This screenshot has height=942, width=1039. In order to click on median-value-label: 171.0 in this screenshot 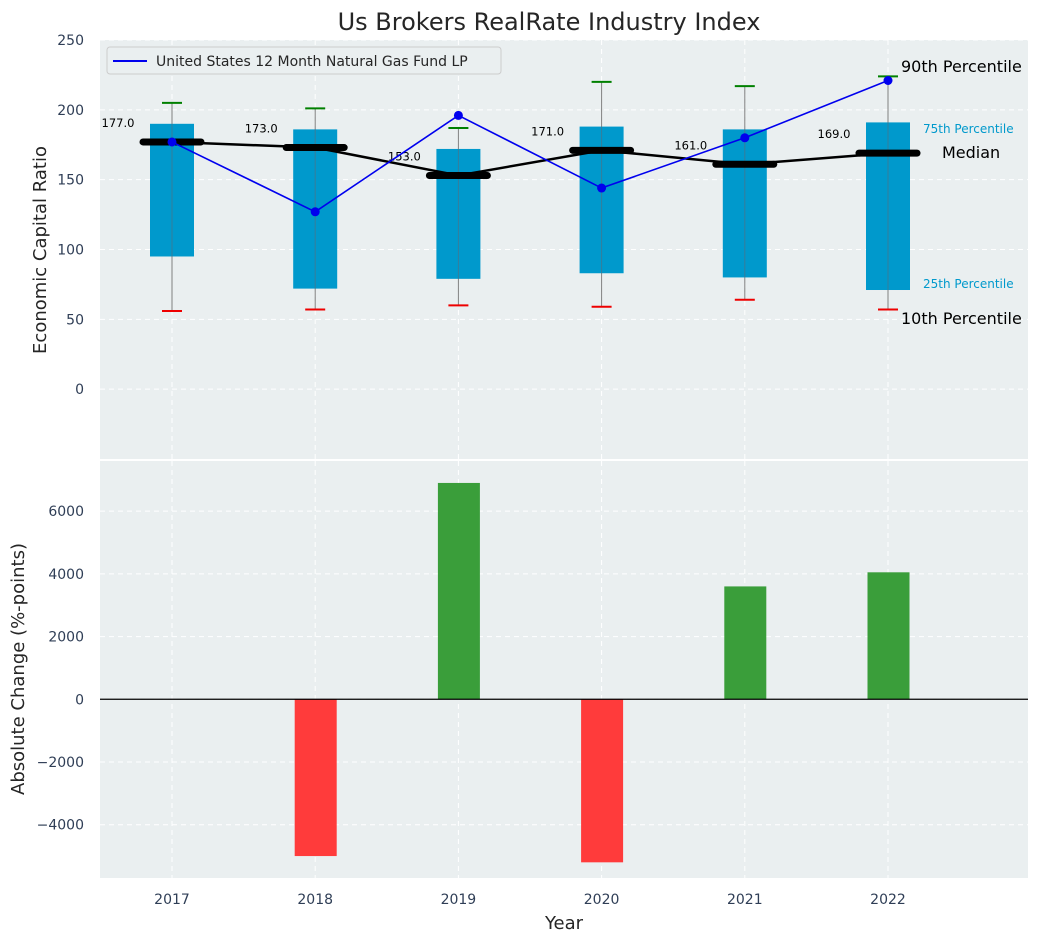, I will do `click(547, 131)`.